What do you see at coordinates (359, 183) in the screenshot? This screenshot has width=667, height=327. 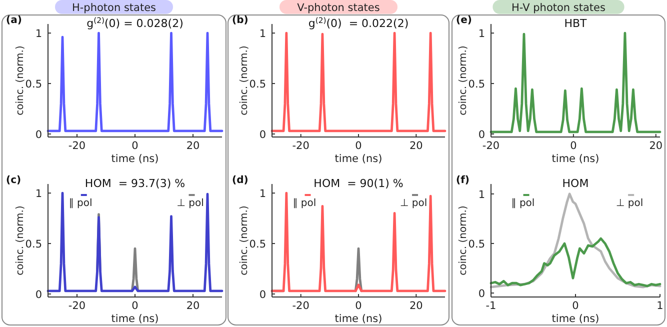 I see `chart-title: HOM = 90(1) %` at bounding box center [359, 183].